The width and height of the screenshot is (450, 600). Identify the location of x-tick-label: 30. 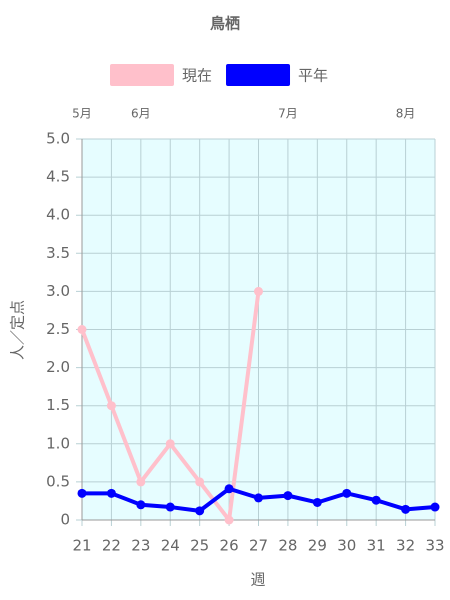
(346, 546).